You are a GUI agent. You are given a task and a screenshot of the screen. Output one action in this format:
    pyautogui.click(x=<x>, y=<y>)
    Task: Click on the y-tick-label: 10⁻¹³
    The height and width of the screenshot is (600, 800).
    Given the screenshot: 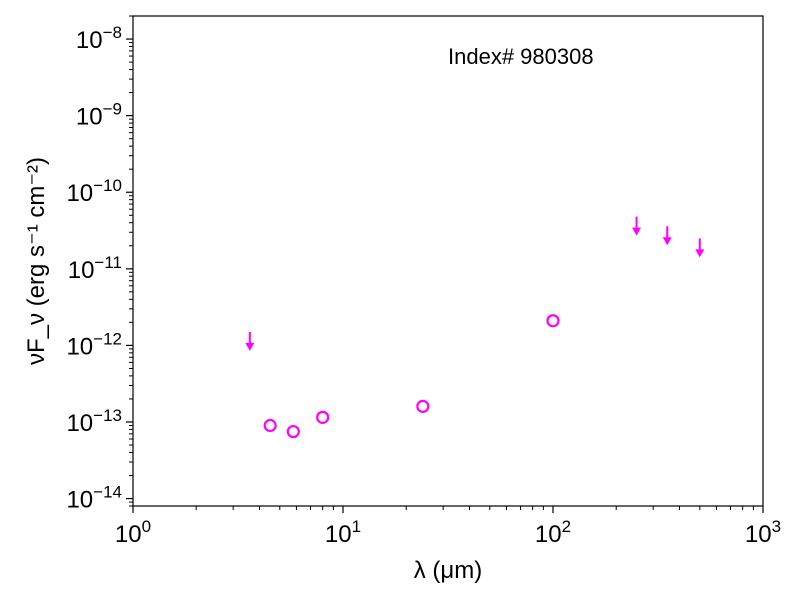 What is the action you would take?
    pyautogui.click(x=94, y=421)
    